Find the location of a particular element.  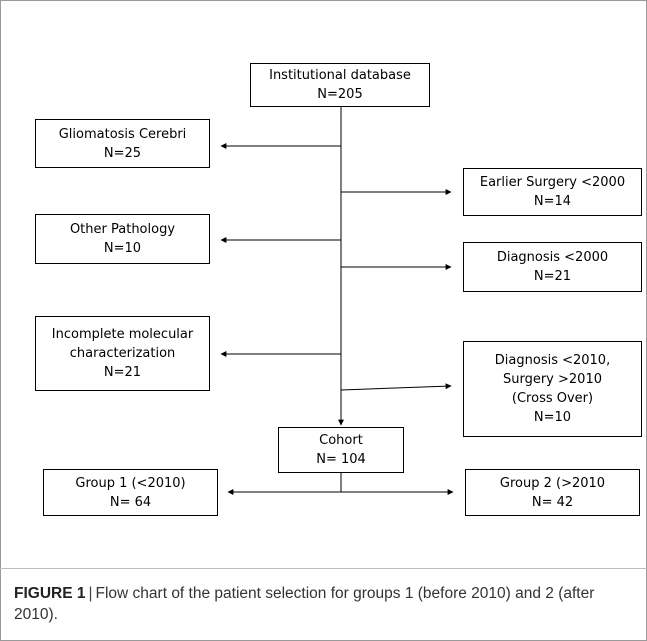

caption-label: FIGURE 1 is located at coordinates (50, 593).